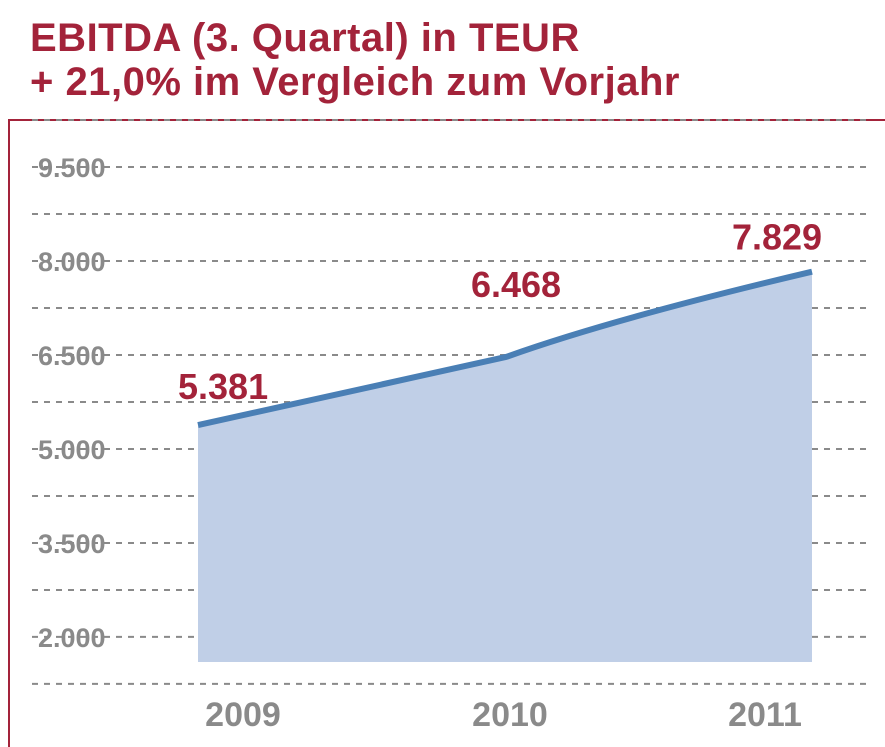 The width and height of the screenshot is (885, 747). Describe the element at coordinates (446, 120) in the screenshot. I see `title-divider-rule` at that location.